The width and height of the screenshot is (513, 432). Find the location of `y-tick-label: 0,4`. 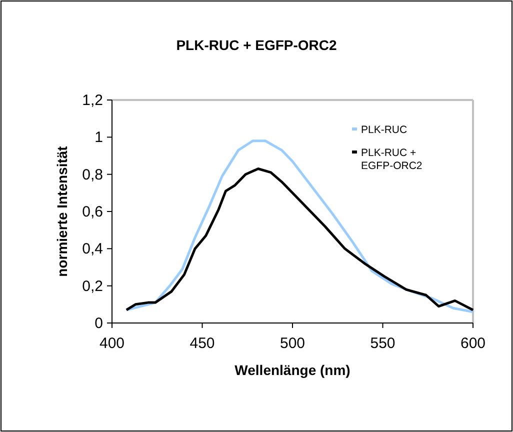

y-tick-label: 0,4 is located at coordinates (92, 249).